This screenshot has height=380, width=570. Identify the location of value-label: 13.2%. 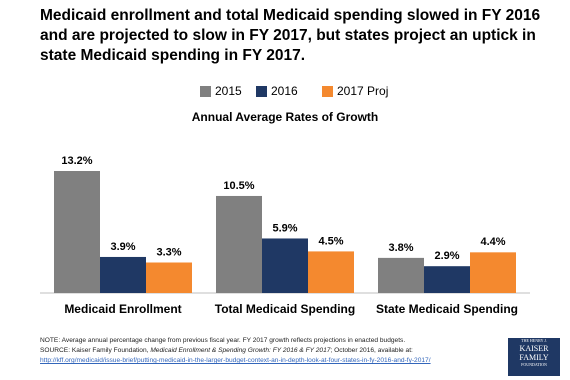
(76, 161).